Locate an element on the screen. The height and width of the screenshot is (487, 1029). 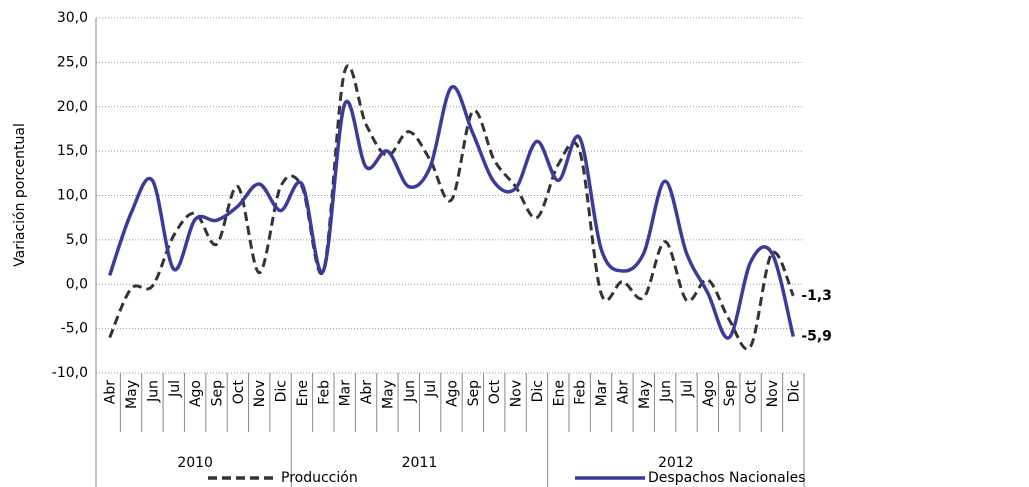
group-label: 2011 is located at coordinates (420, 463).